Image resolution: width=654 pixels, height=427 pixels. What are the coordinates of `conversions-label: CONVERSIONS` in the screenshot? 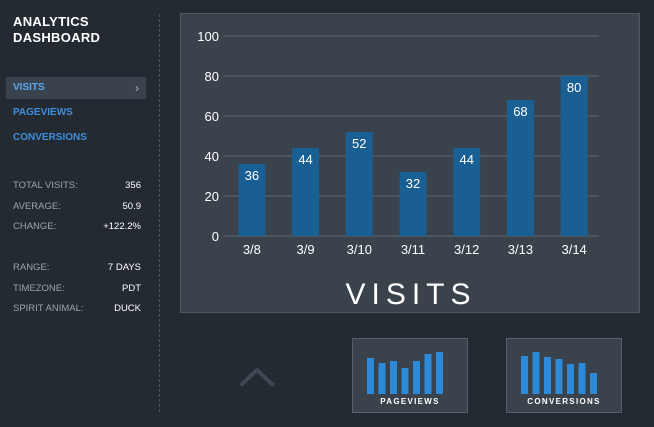 It's located at (564, 401).